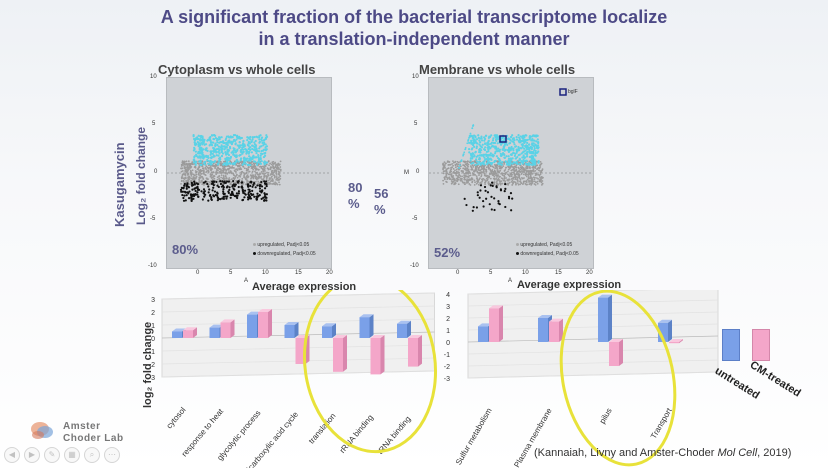 The height and width of the screenshot is (468, 828). What do you see at coordinates (52, 455) in the screenshot?
I see `pen-icon: ✎` at bounding box center [52, 455].